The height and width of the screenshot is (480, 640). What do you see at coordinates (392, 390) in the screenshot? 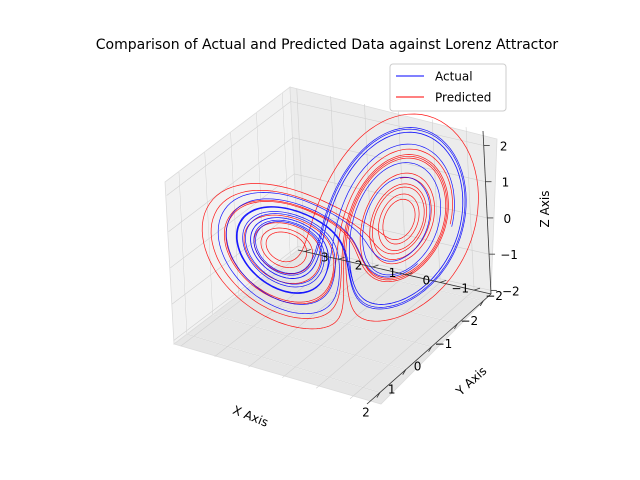
I see `x-tick-label: 1` at bounding box center [392, 390].